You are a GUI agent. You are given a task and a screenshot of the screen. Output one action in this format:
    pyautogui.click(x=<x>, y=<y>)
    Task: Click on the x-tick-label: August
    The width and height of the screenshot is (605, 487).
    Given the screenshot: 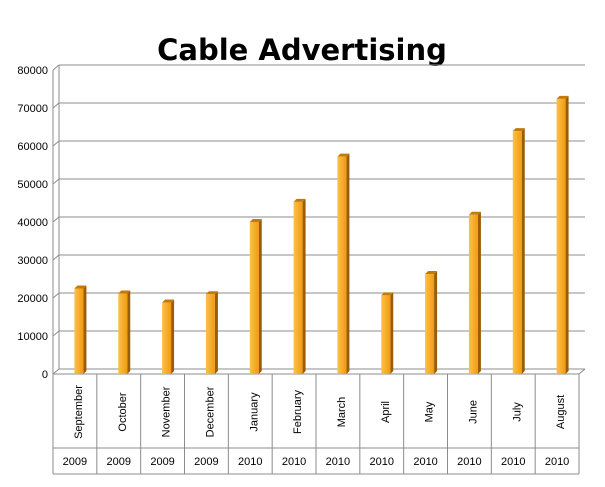 What is the action you would take?
    pyautogui.click(x=561, y=412)
    